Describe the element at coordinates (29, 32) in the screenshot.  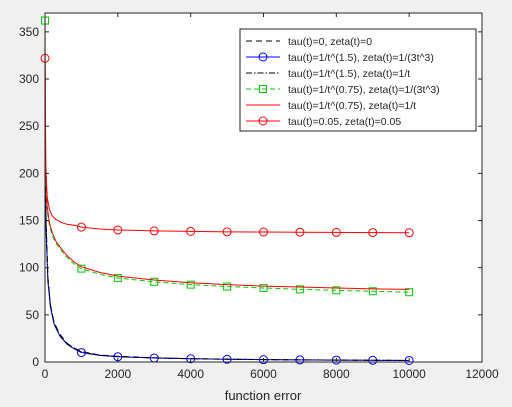
I see `y-tick-label: 350` at that location.